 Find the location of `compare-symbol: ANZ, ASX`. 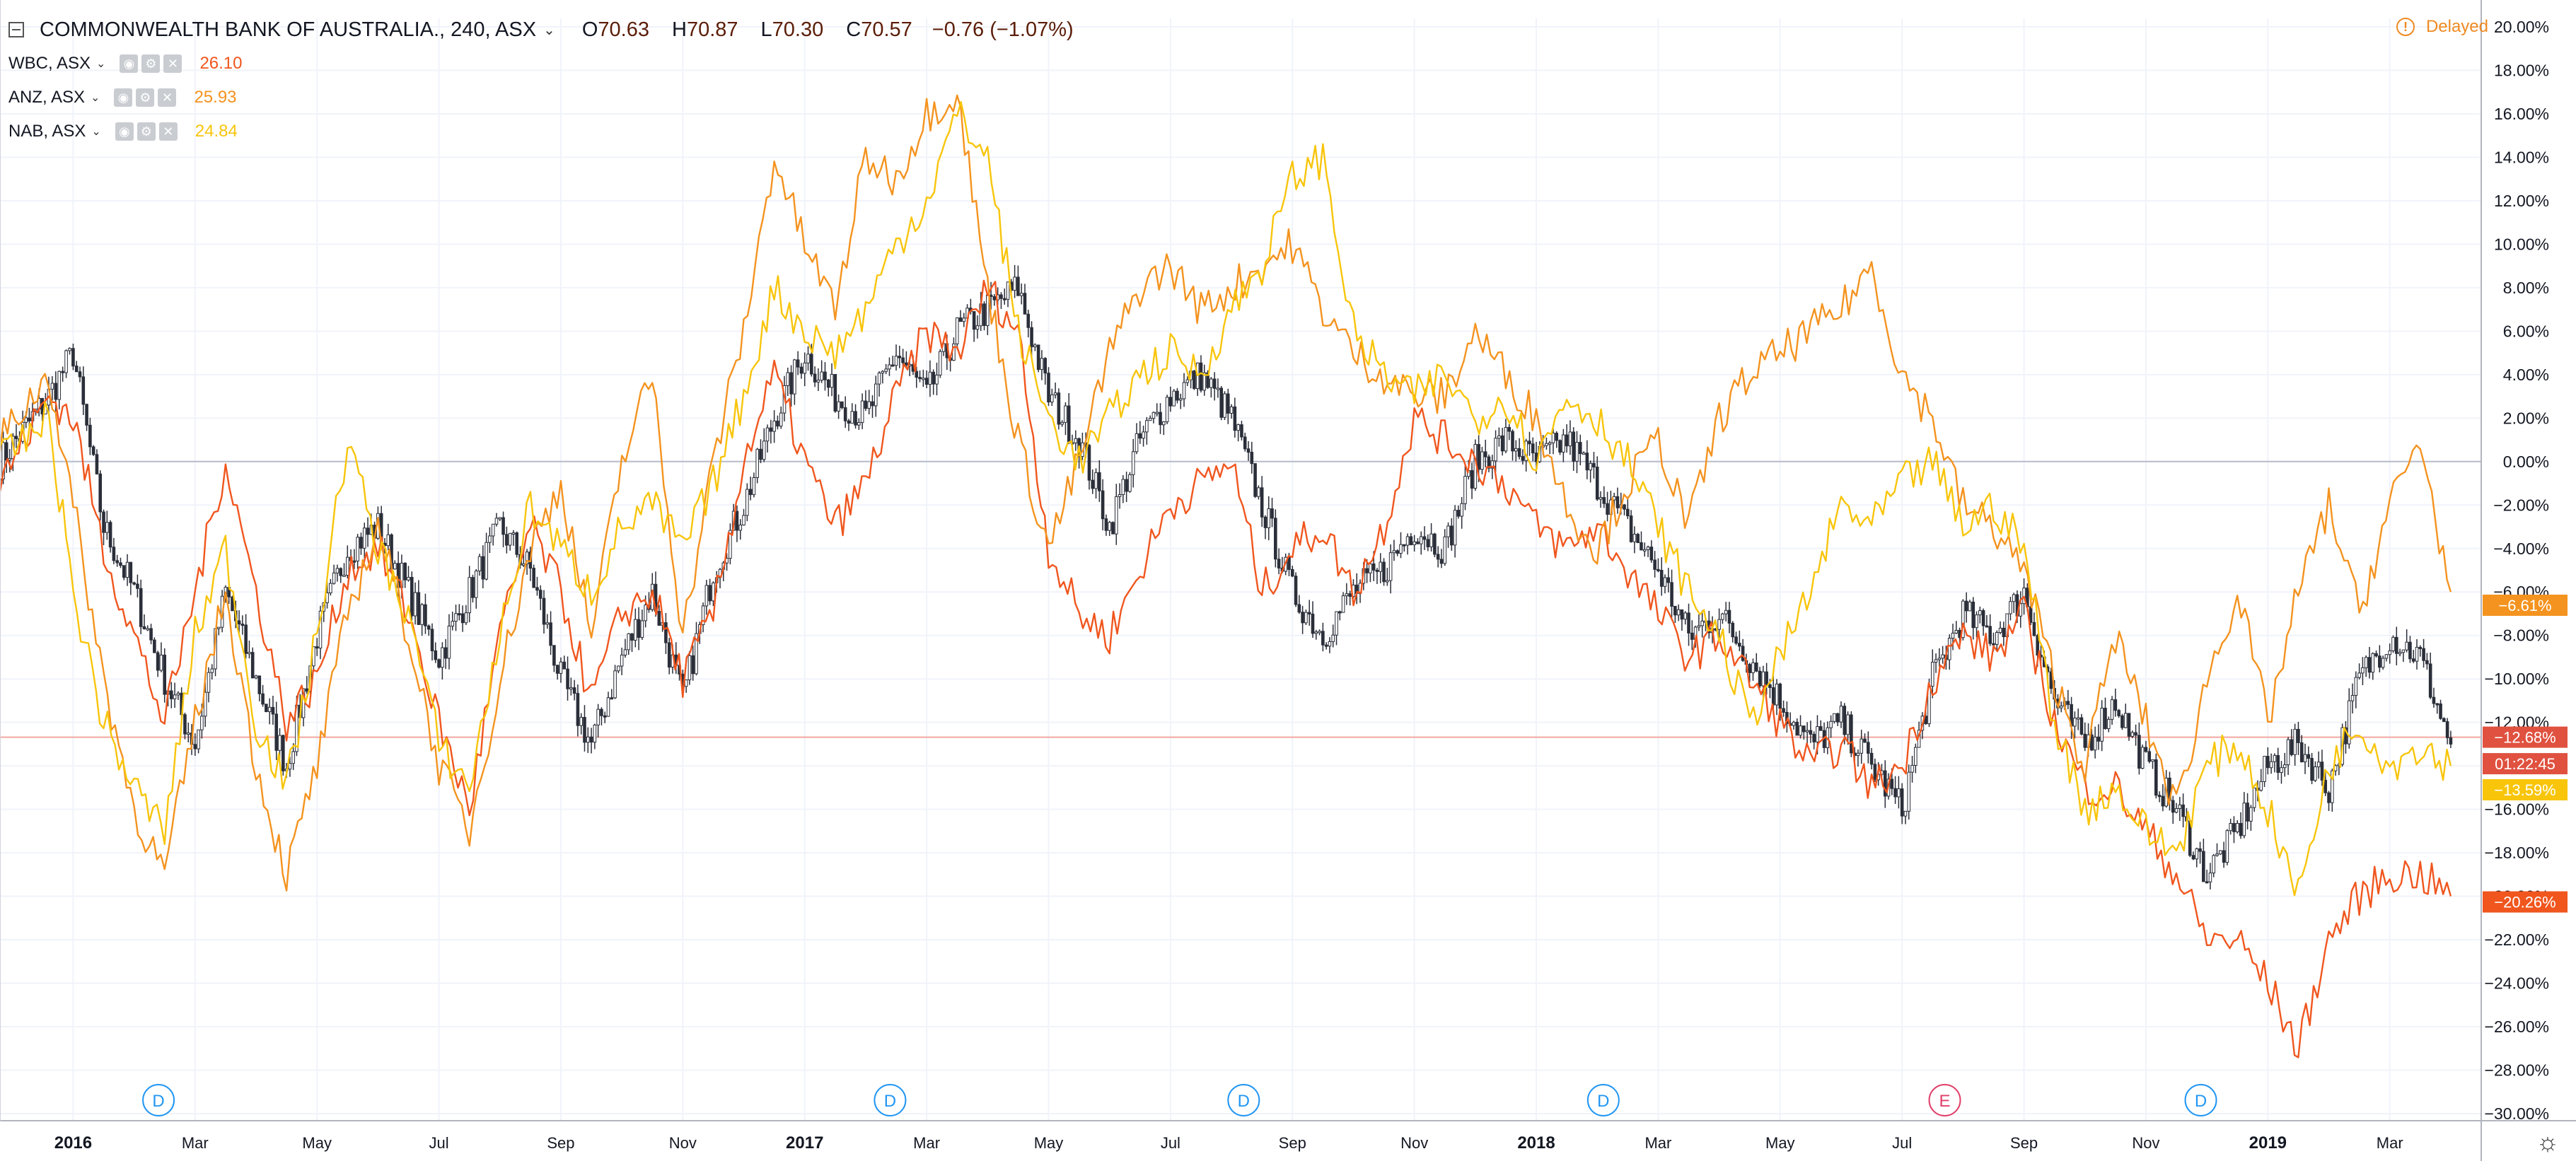

compare-symbol: ANZ, ASX is located at coordinates (47, 97).